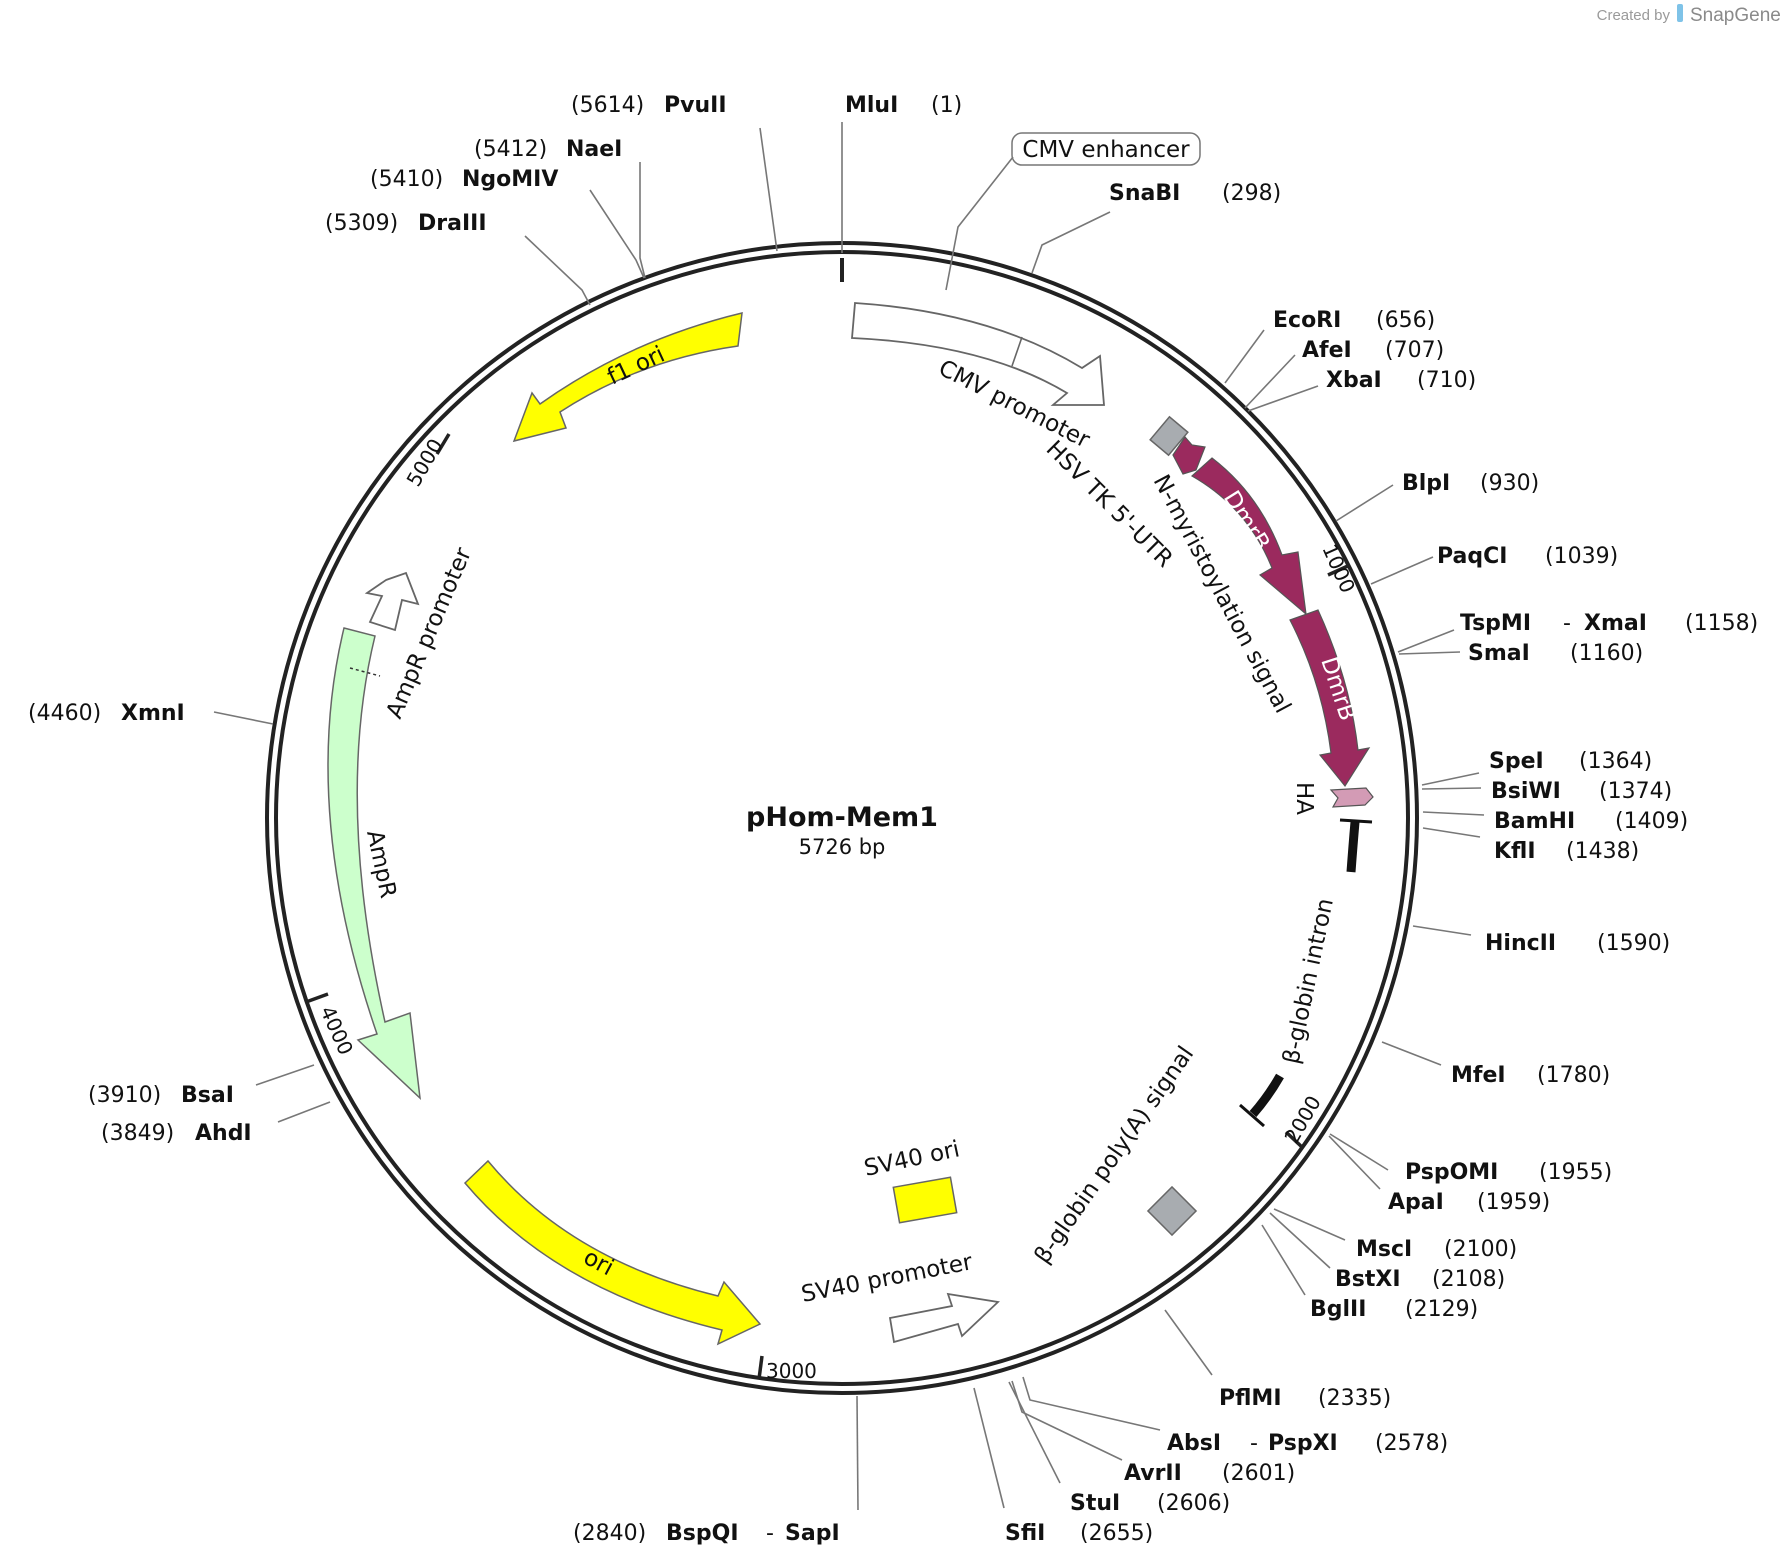 The image size is (1784, 1566). Describe the element at coordinates (627, 377) in the screenshot. I see `f1-ori-arrow` at that location.